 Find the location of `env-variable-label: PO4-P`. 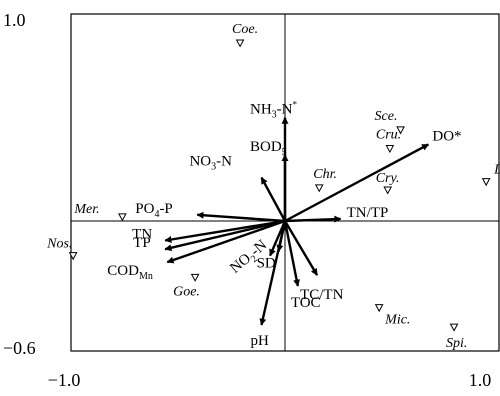

env-variable-label: PO4-P is located at coordinates (154, 210).